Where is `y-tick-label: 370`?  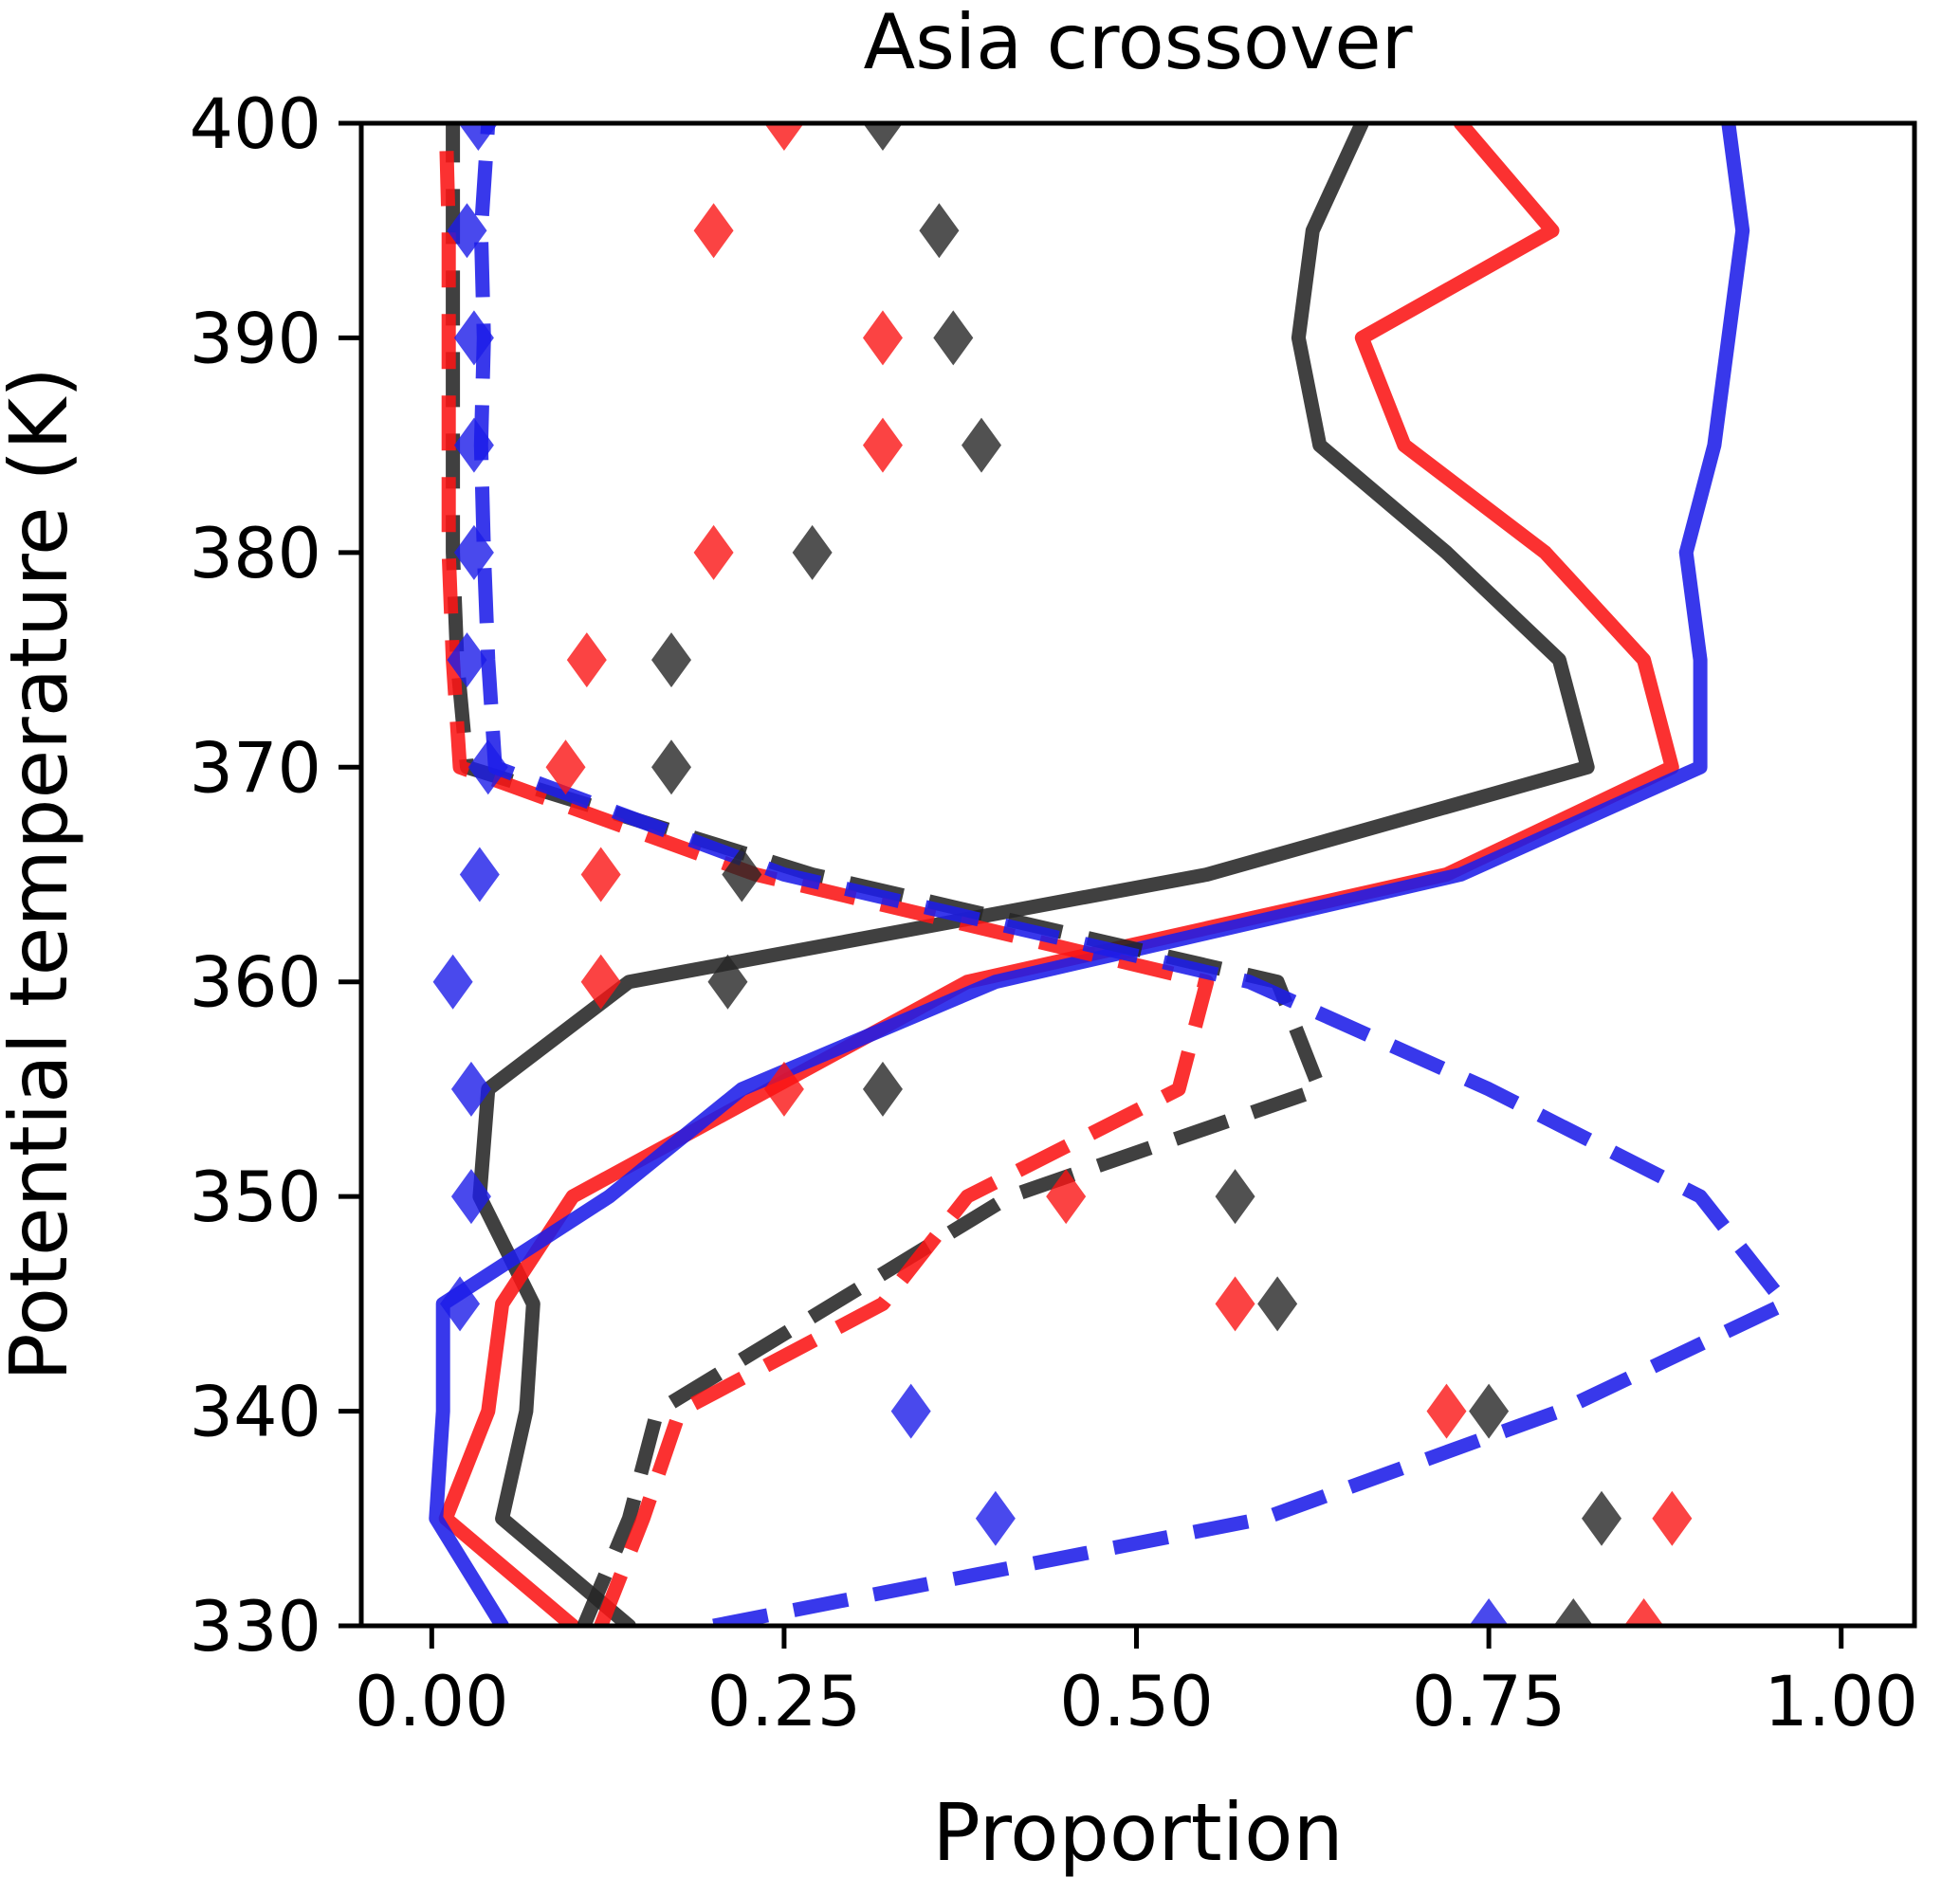
y-tick-label: 370 is located at coordinates (255, 768).